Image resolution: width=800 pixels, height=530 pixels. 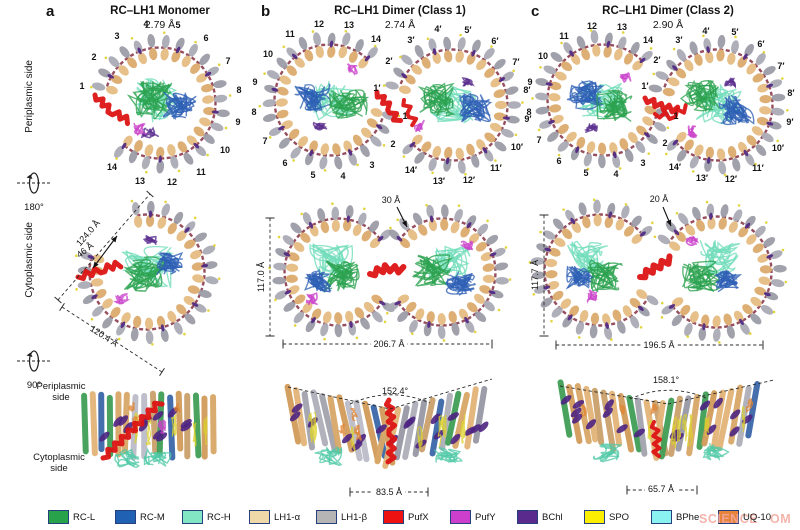 I want to click on panel-resolution-a: 2.79 Å, so click(x=160, y=25).